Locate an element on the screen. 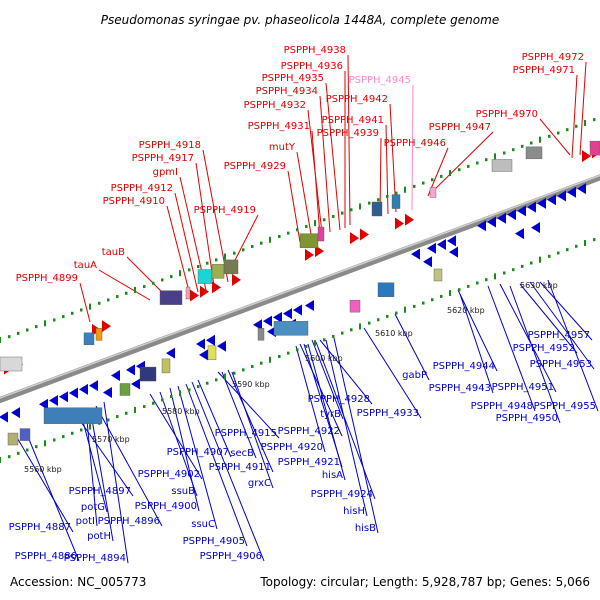  gene-label: PSPPH_4896 is located at coordinates (129, 521).